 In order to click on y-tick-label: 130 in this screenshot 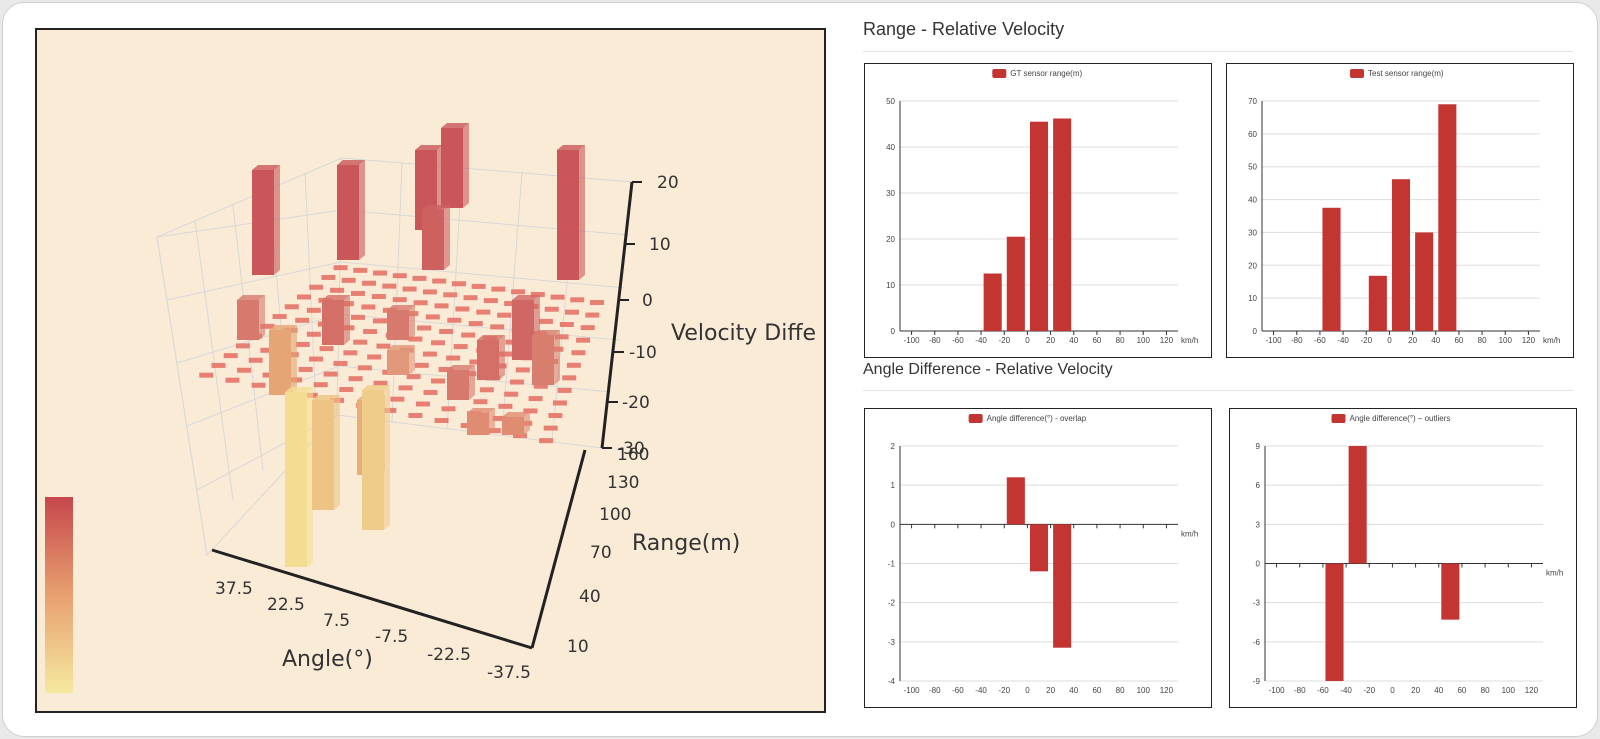, I will do `click(623, 483)`.